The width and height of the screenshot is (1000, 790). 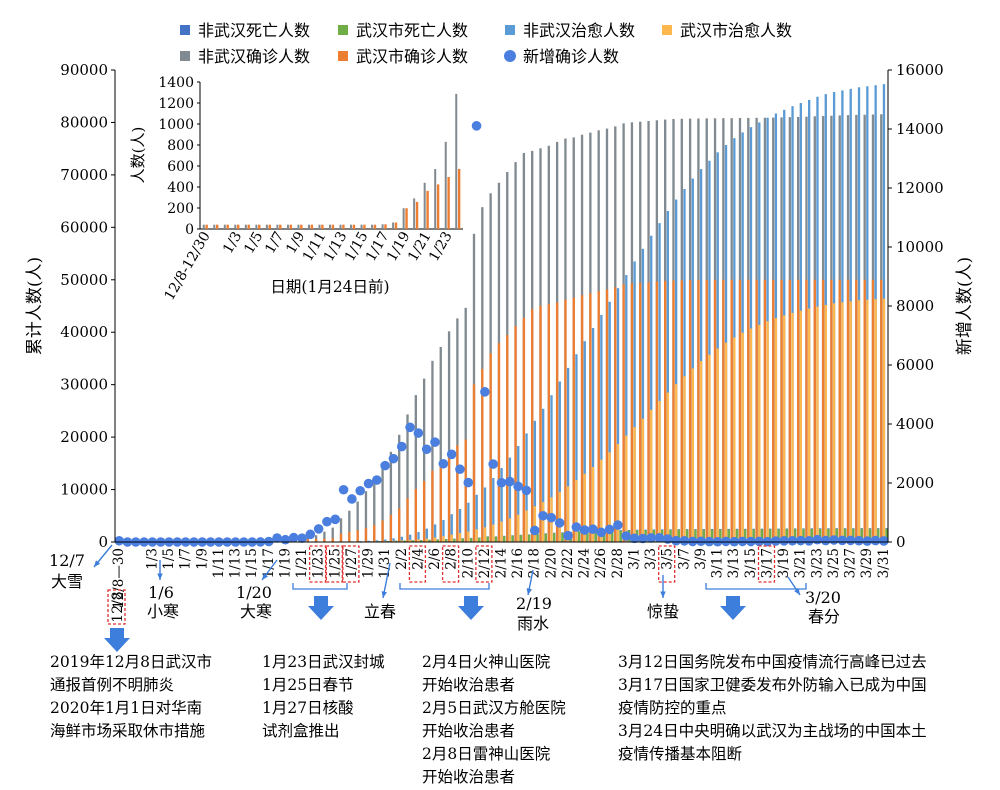 I want to click on annotation-line: 3月17日国家卫健委发布外防输入已成为中国, so click(x=772, y=685).